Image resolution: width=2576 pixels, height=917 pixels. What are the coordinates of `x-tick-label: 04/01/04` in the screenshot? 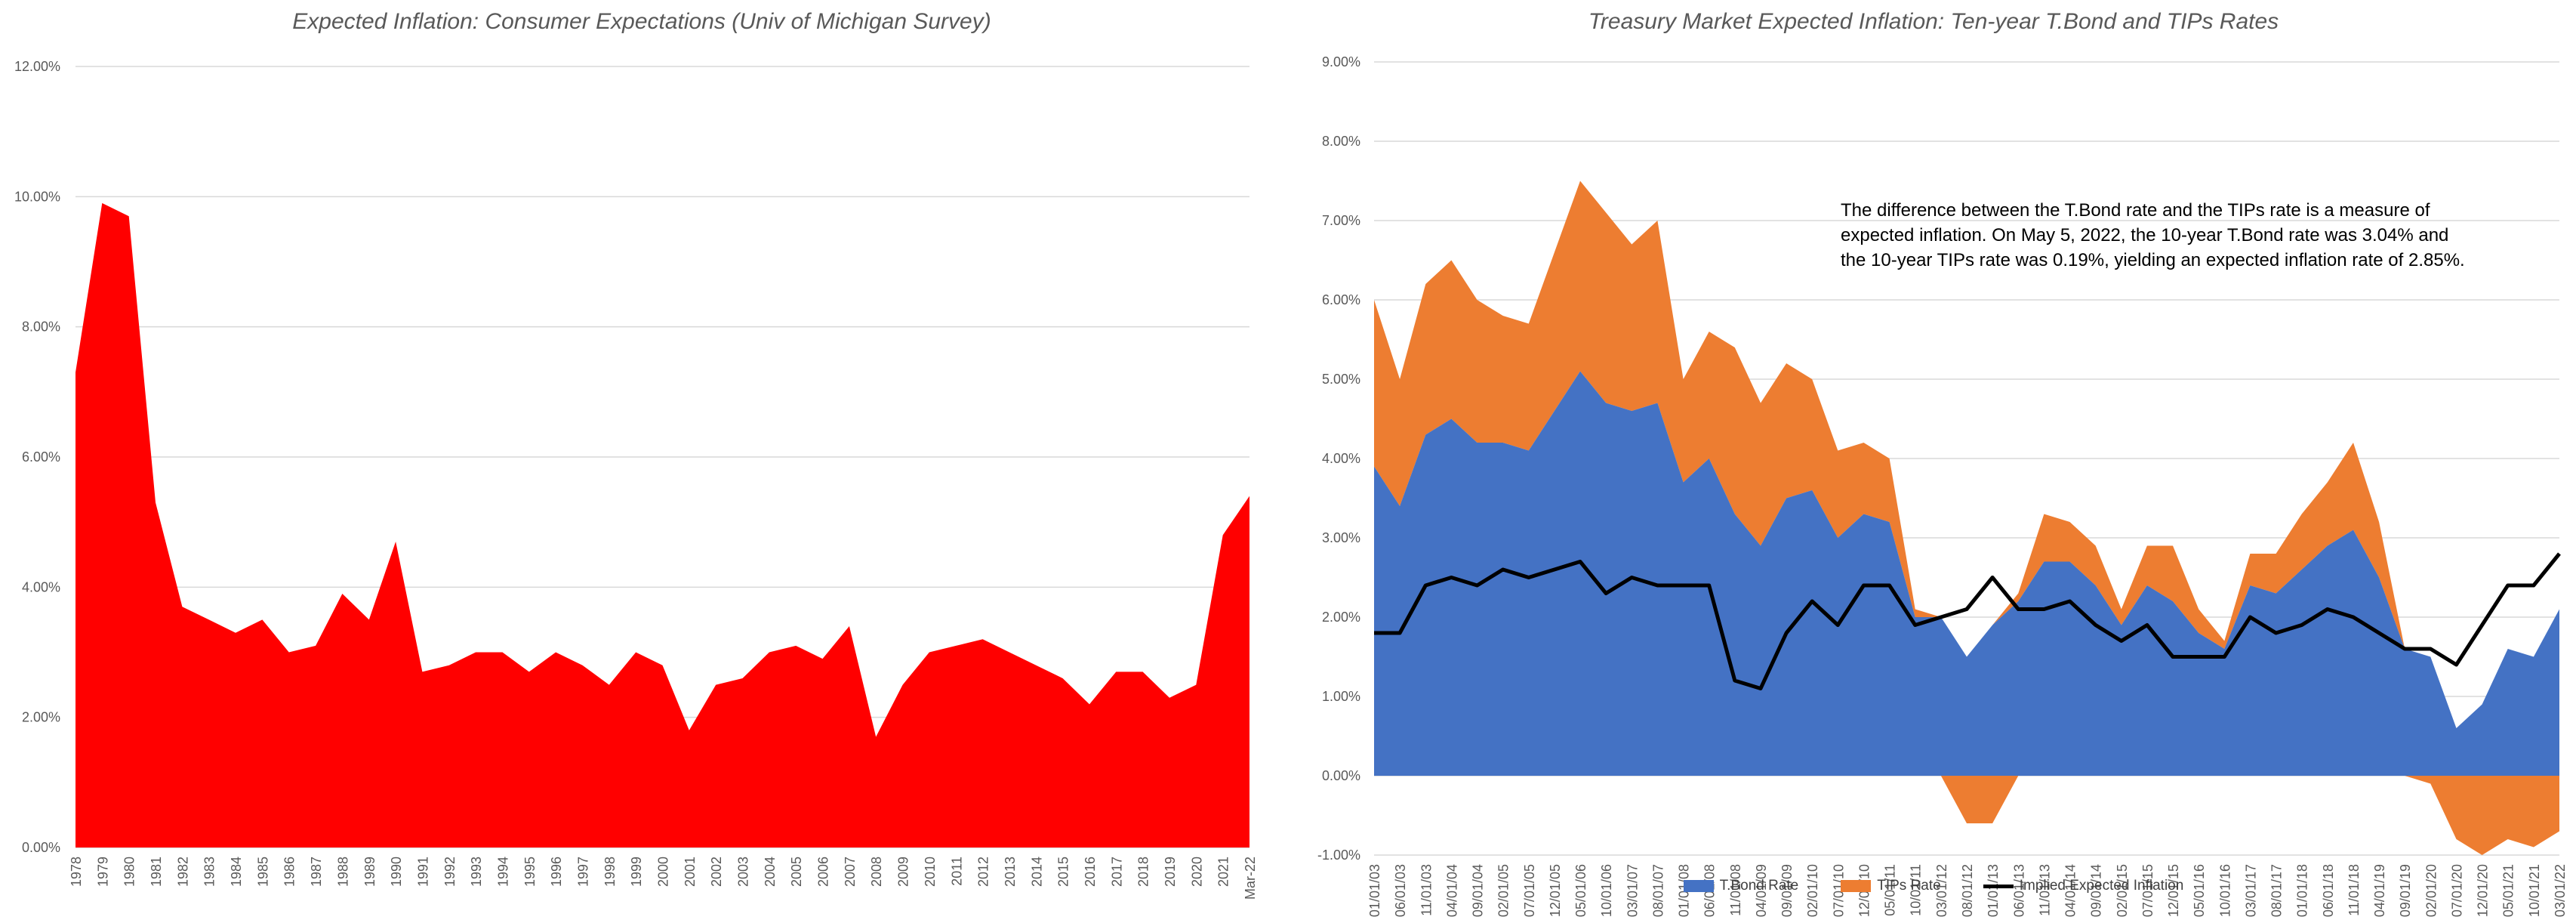 It's located at (1451, 890).